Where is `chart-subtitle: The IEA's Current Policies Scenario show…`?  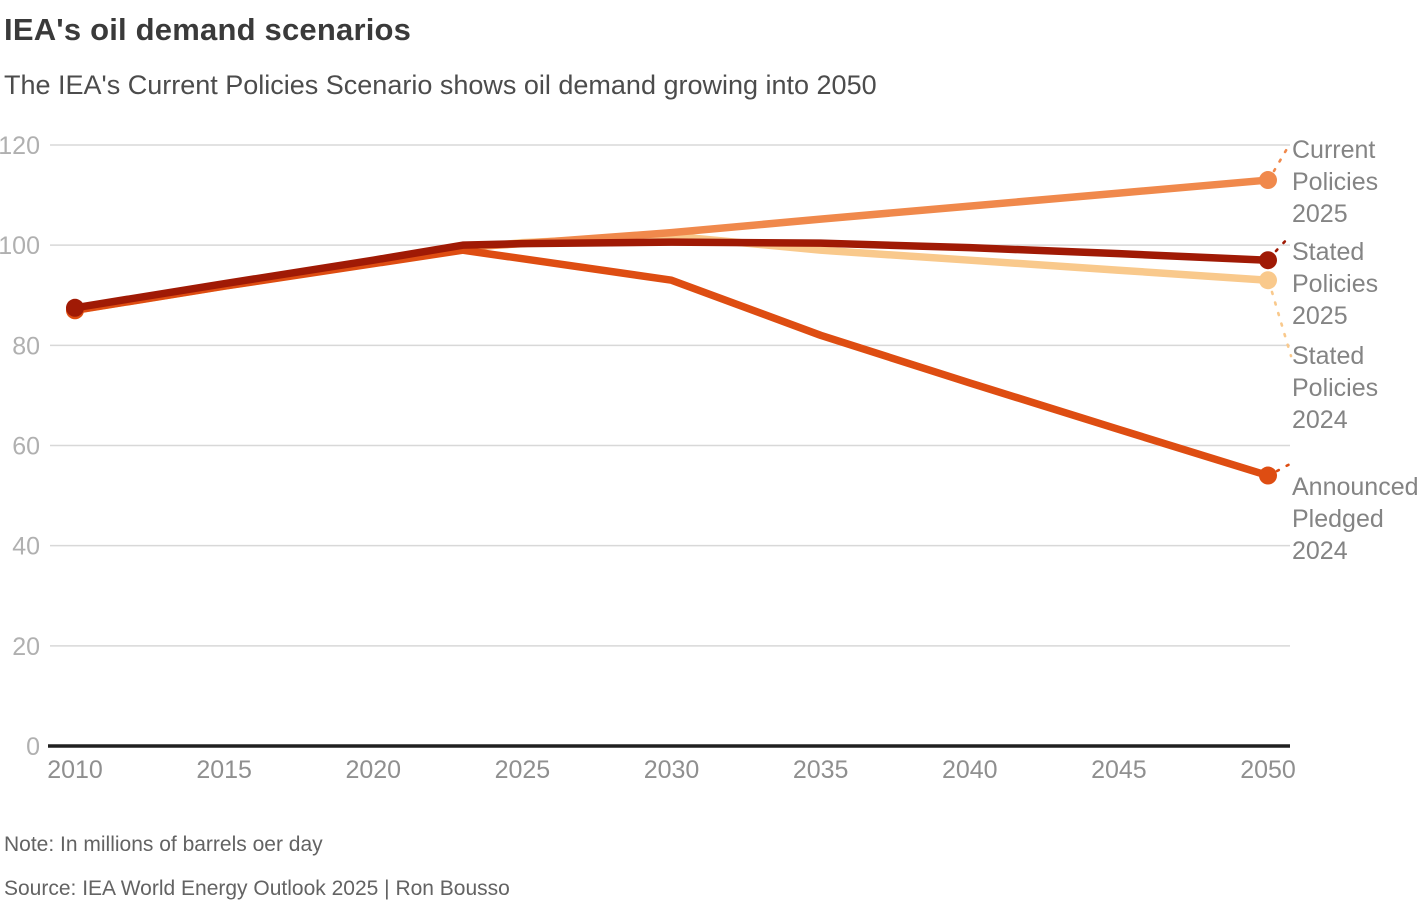
chart-subtitle: The IEA's Current Policies Scenario show… is located at coordinates (440, 85).